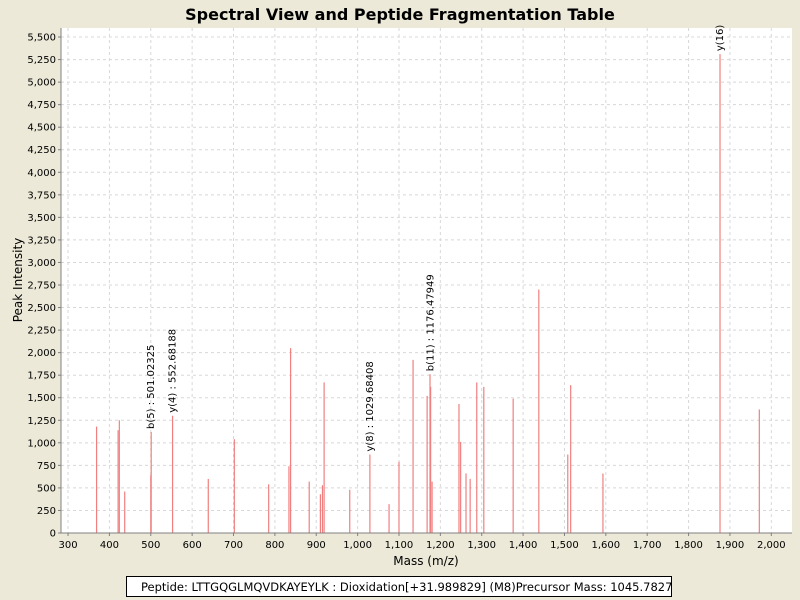  What do you see at coordinates (41, 421) in the screenshot?
I see `y-tick-label: 1,250` at bounding box center [41, 421].